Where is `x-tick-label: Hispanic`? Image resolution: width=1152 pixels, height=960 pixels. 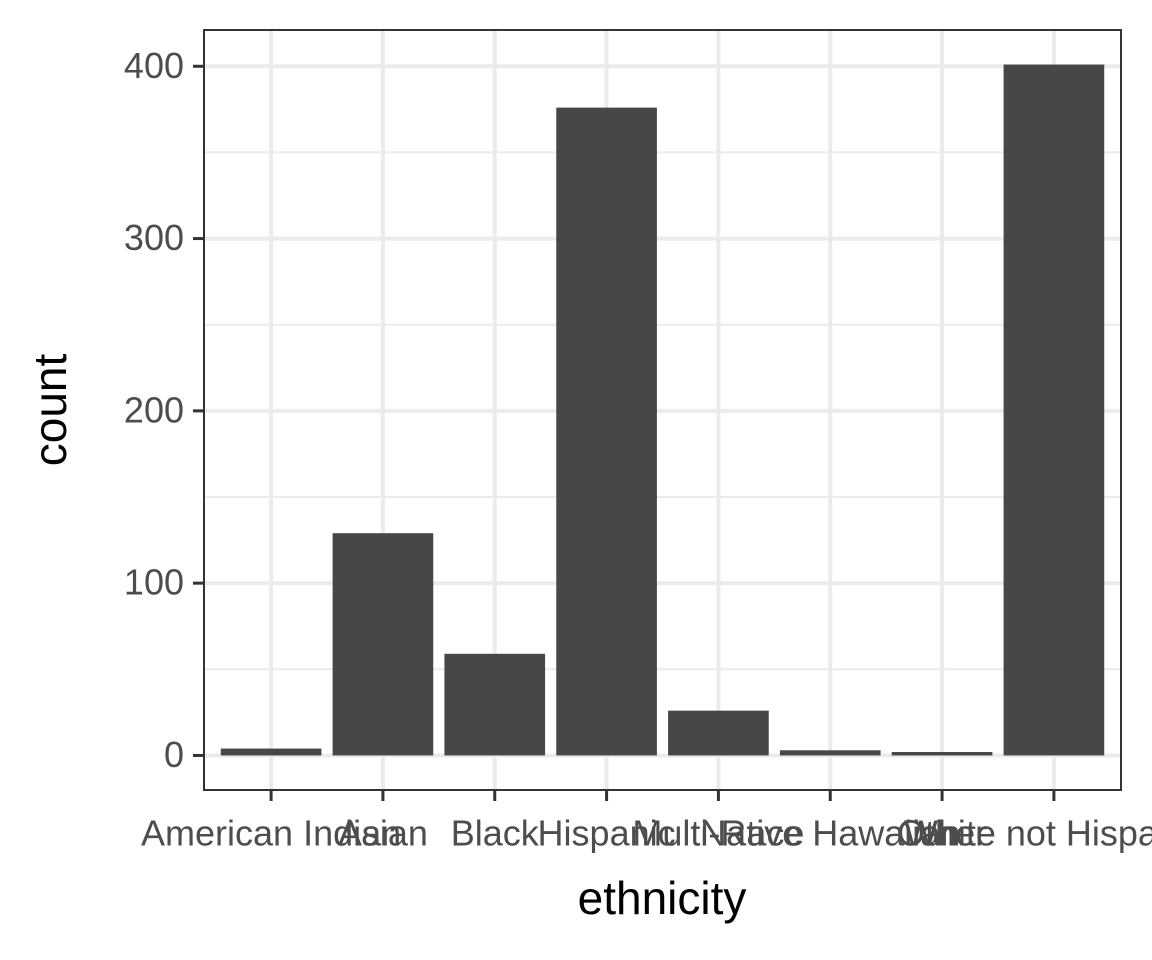 x-tick-label: Hispanic is located at coordinates (607, 833).